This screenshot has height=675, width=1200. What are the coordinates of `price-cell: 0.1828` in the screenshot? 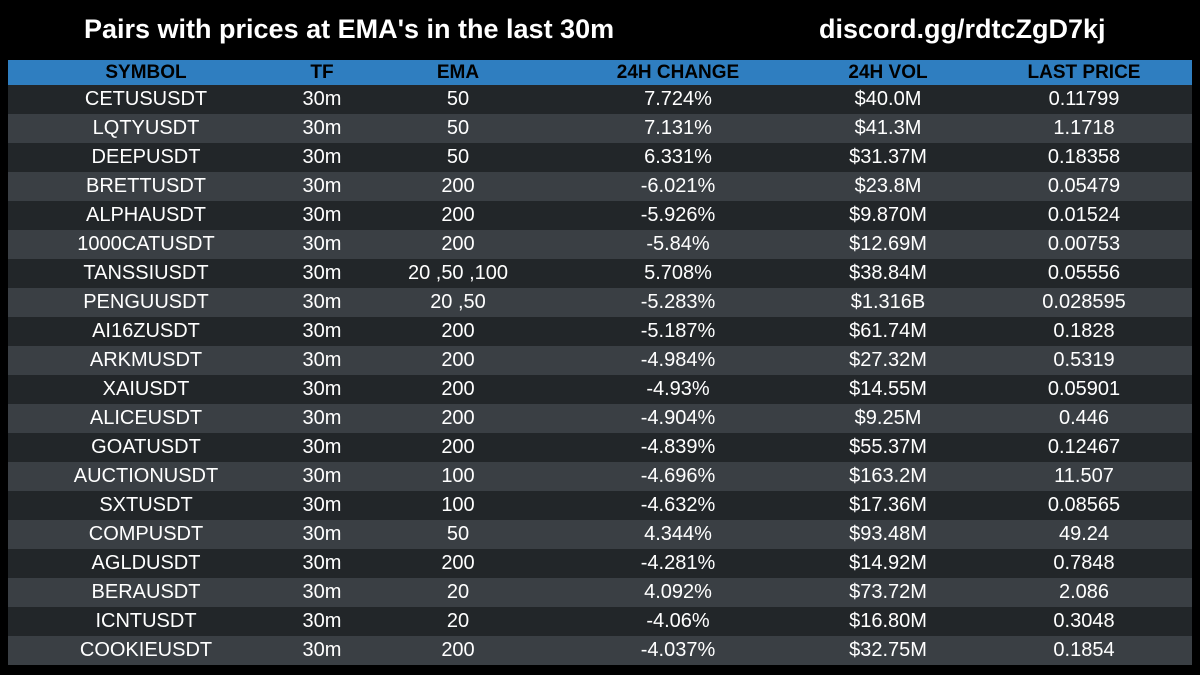 It's located at (1084, 331).